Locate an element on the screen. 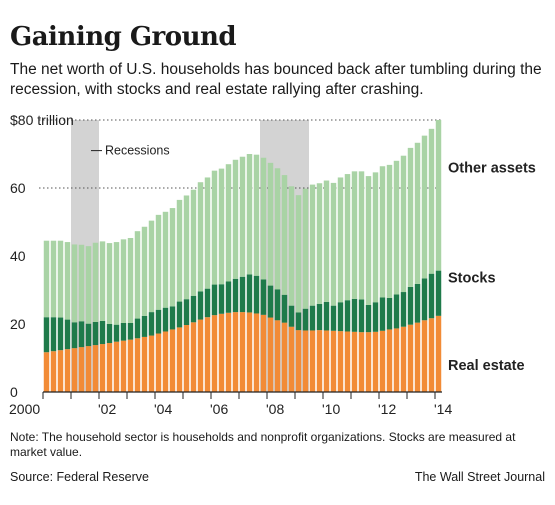 The height and width of the screenshot is (505, 555). y-tick-label: 0 is located at coordinates (14, 392).